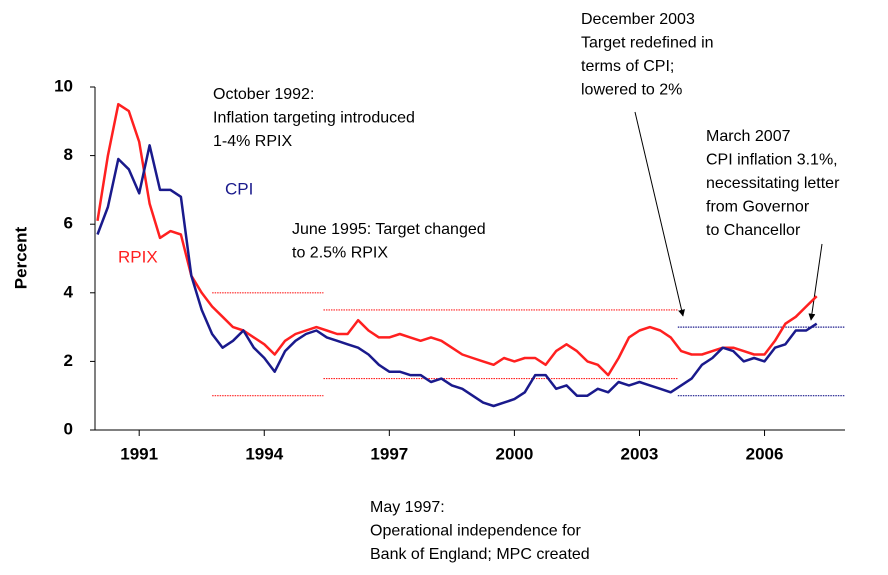  I want to click on annotation: necessitating letter, so click(773, 183).